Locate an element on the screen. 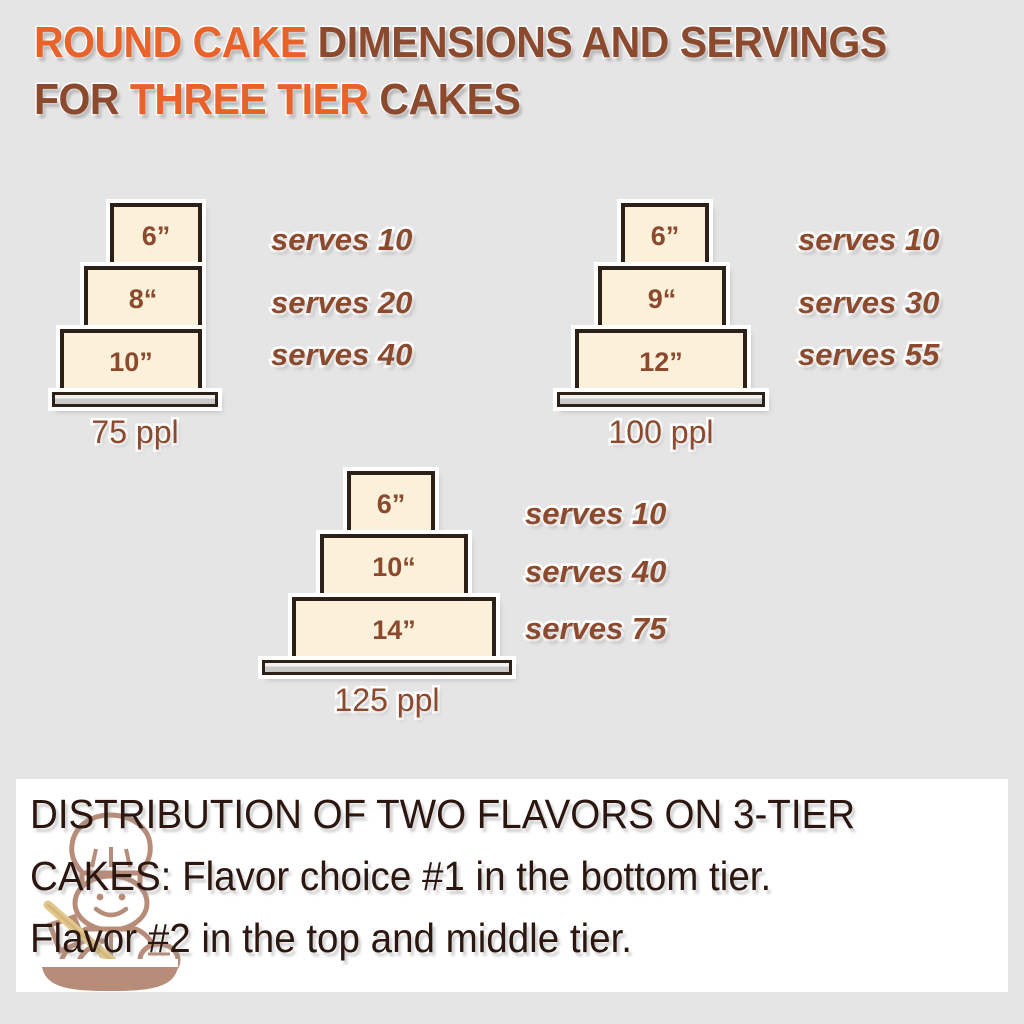 This screenshot has width=1024, height=1024. cake-100-tier-top: 6” is located at coordinates (665, 234).